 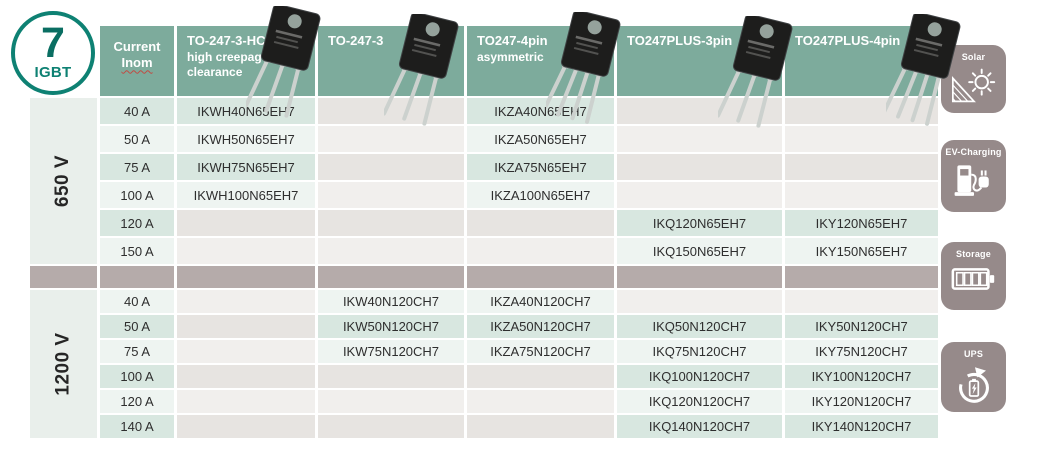 I want to click on application-tile-label: UPS, so click(x=973, y=354).